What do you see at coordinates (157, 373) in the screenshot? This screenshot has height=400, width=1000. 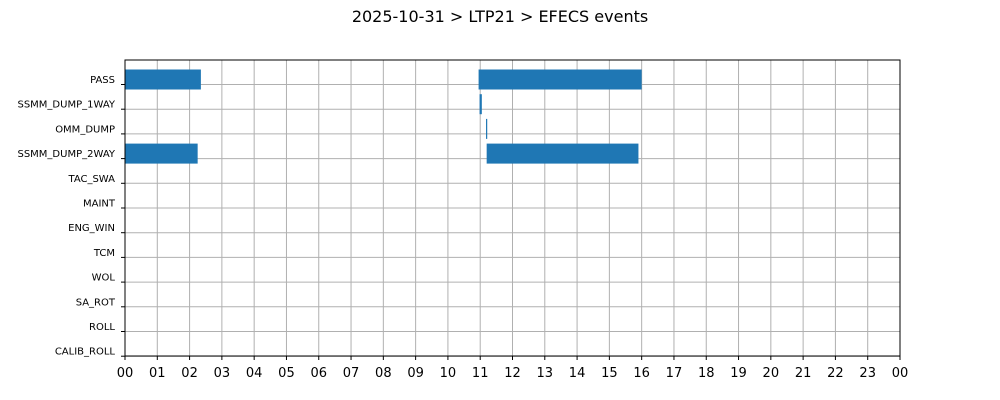 I see `x-tick-label: 01` at bounding box center [157, 373].